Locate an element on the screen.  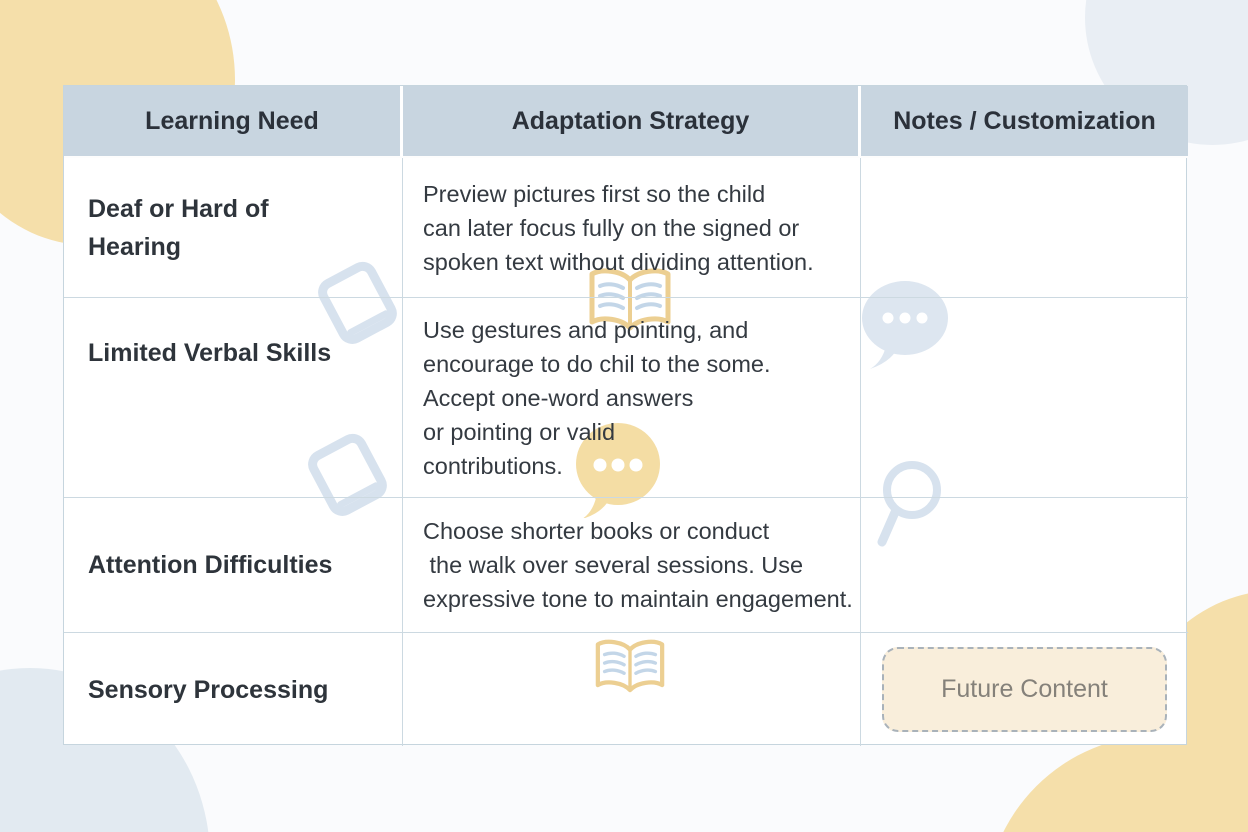
column-header-notes-customization: Notes / Customization is located at coordinates (1024, 122).